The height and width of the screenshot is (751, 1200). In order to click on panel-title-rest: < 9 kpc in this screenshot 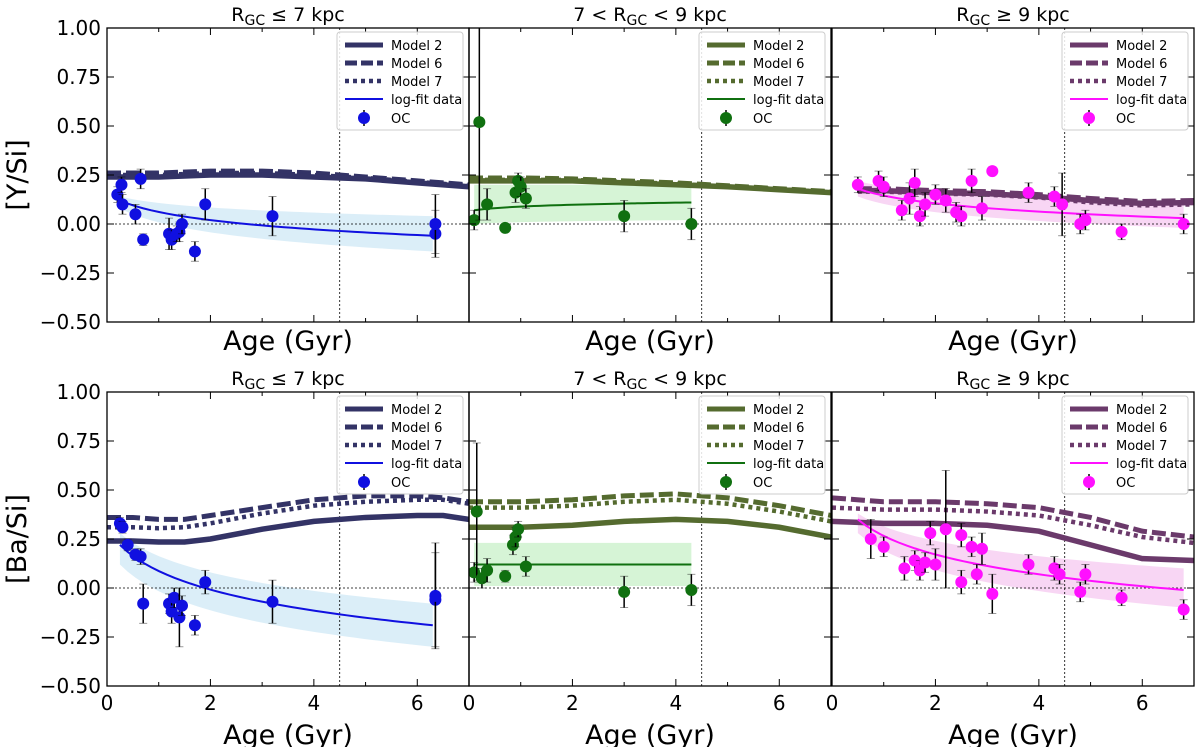, I will do `click(687, 379)`.